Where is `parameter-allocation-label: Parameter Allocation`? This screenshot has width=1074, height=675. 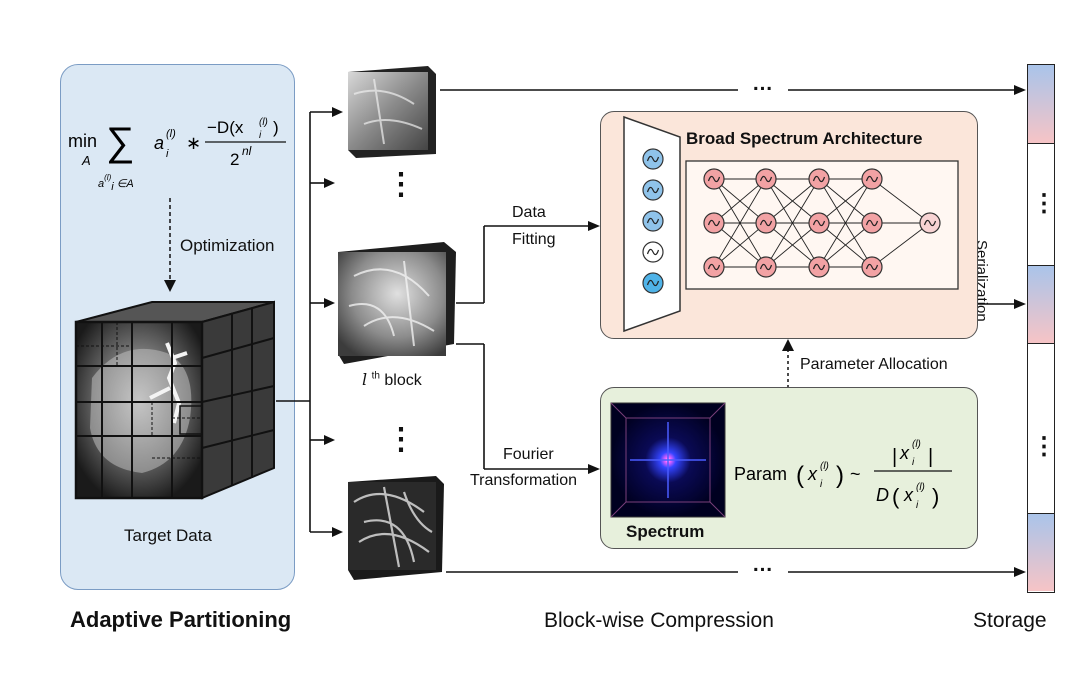 parameter-allocation-label: Parameter Allocation is located at coordinates (874, 364).